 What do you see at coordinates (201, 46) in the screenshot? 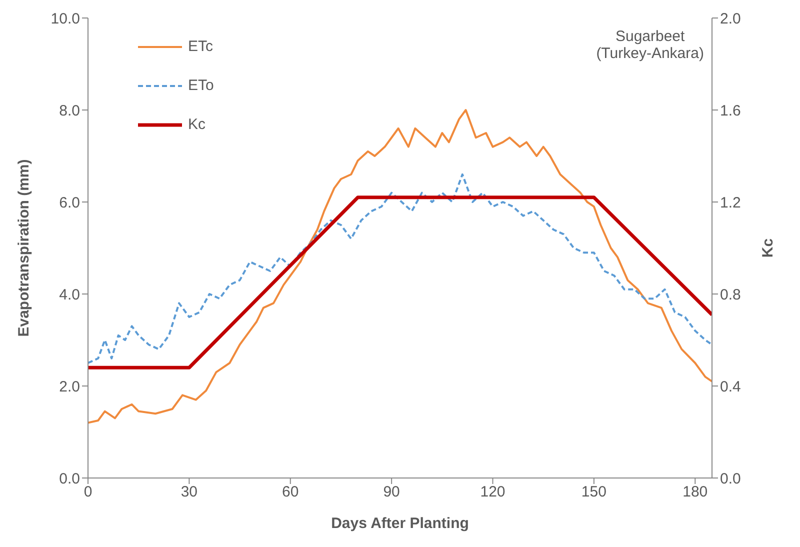
I see `legend-label: ETc` at bounding box center [201, 46].